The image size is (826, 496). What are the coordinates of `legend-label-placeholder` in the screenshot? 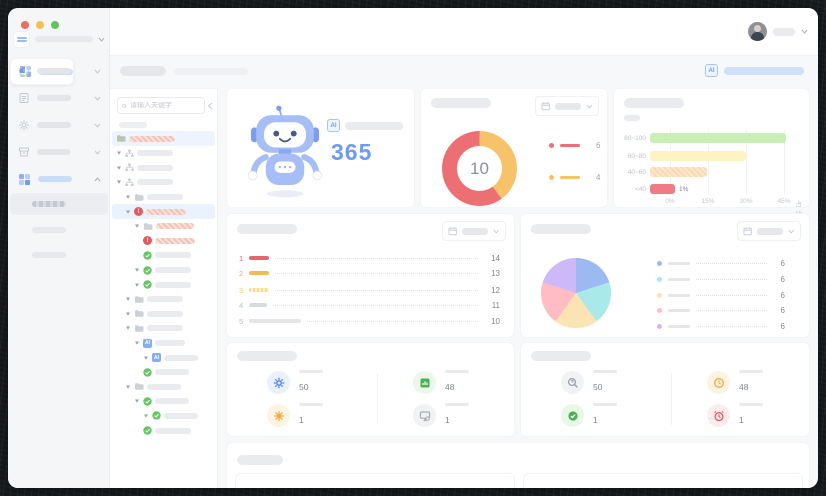 It's located at (679, 279).